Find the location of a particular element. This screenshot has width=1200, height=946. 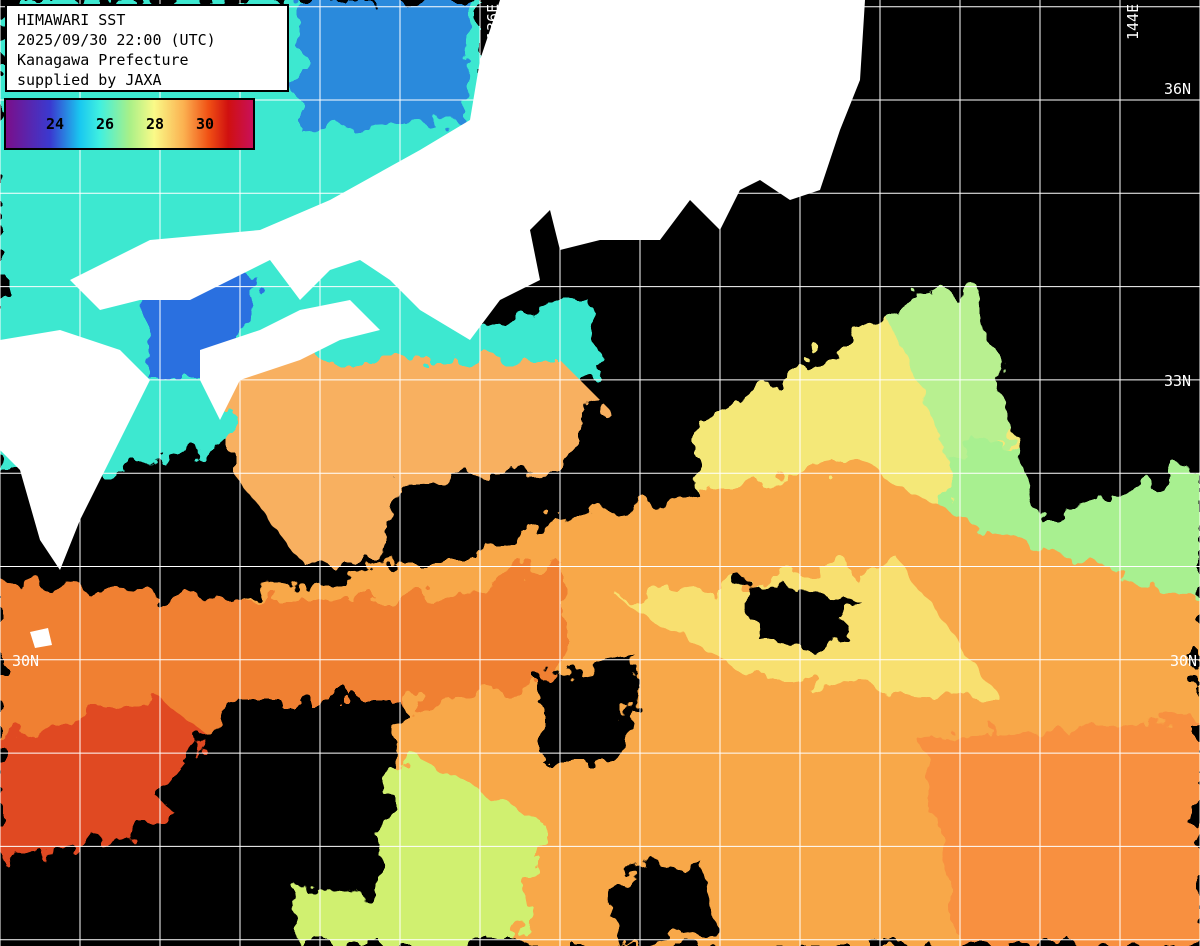

datetime: 2025/09/30 22:00 (UTC) is located at coordinates (116, 40).